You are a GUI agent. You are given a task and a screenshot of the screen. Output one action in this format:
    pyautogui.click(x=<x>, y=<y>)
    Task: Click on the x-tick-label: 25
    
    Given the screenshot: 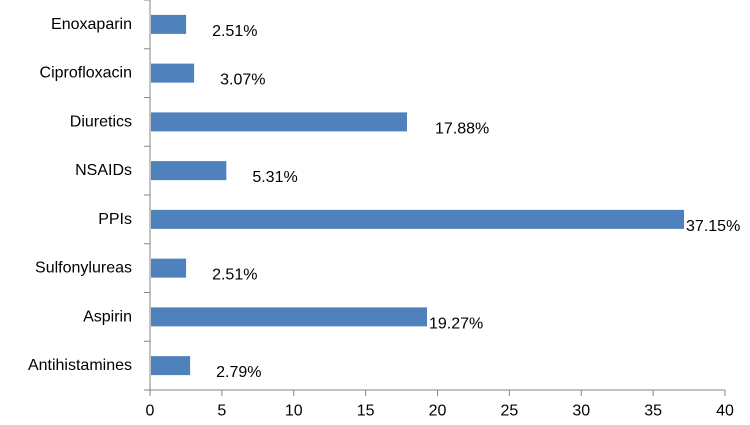 What is the action you would take?
    pyautogui.click(x=509, y=411)
    